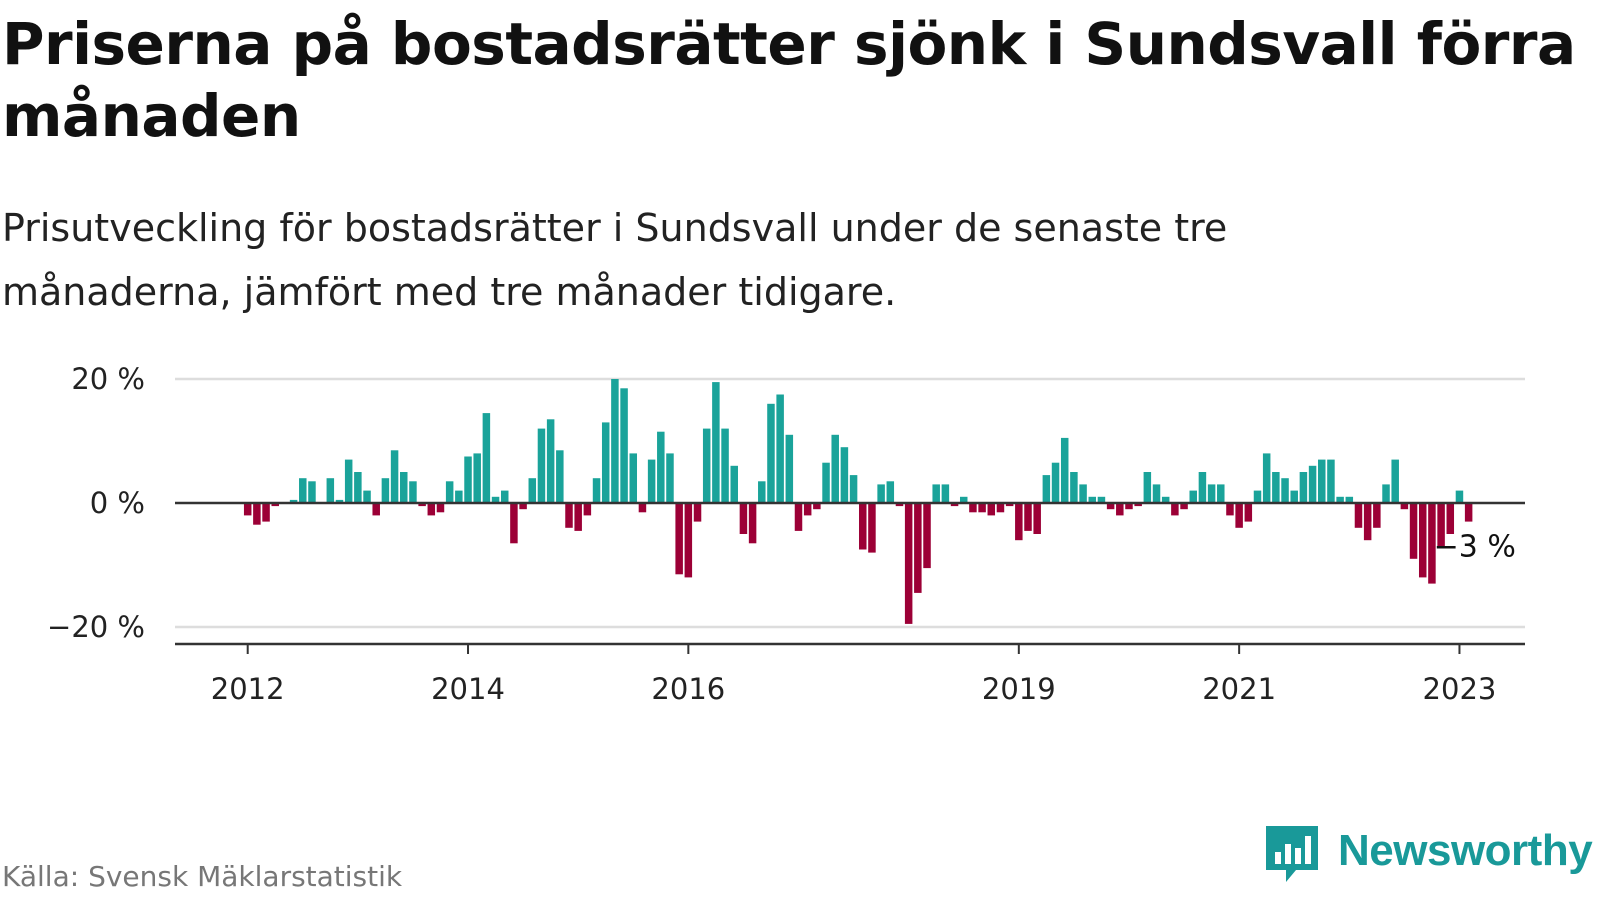 This screenshot has height=900, width=1600. Describe the element at coordinates (1465, 850) in the screenshot. I see `brand-name: Newsworthy` at that location.